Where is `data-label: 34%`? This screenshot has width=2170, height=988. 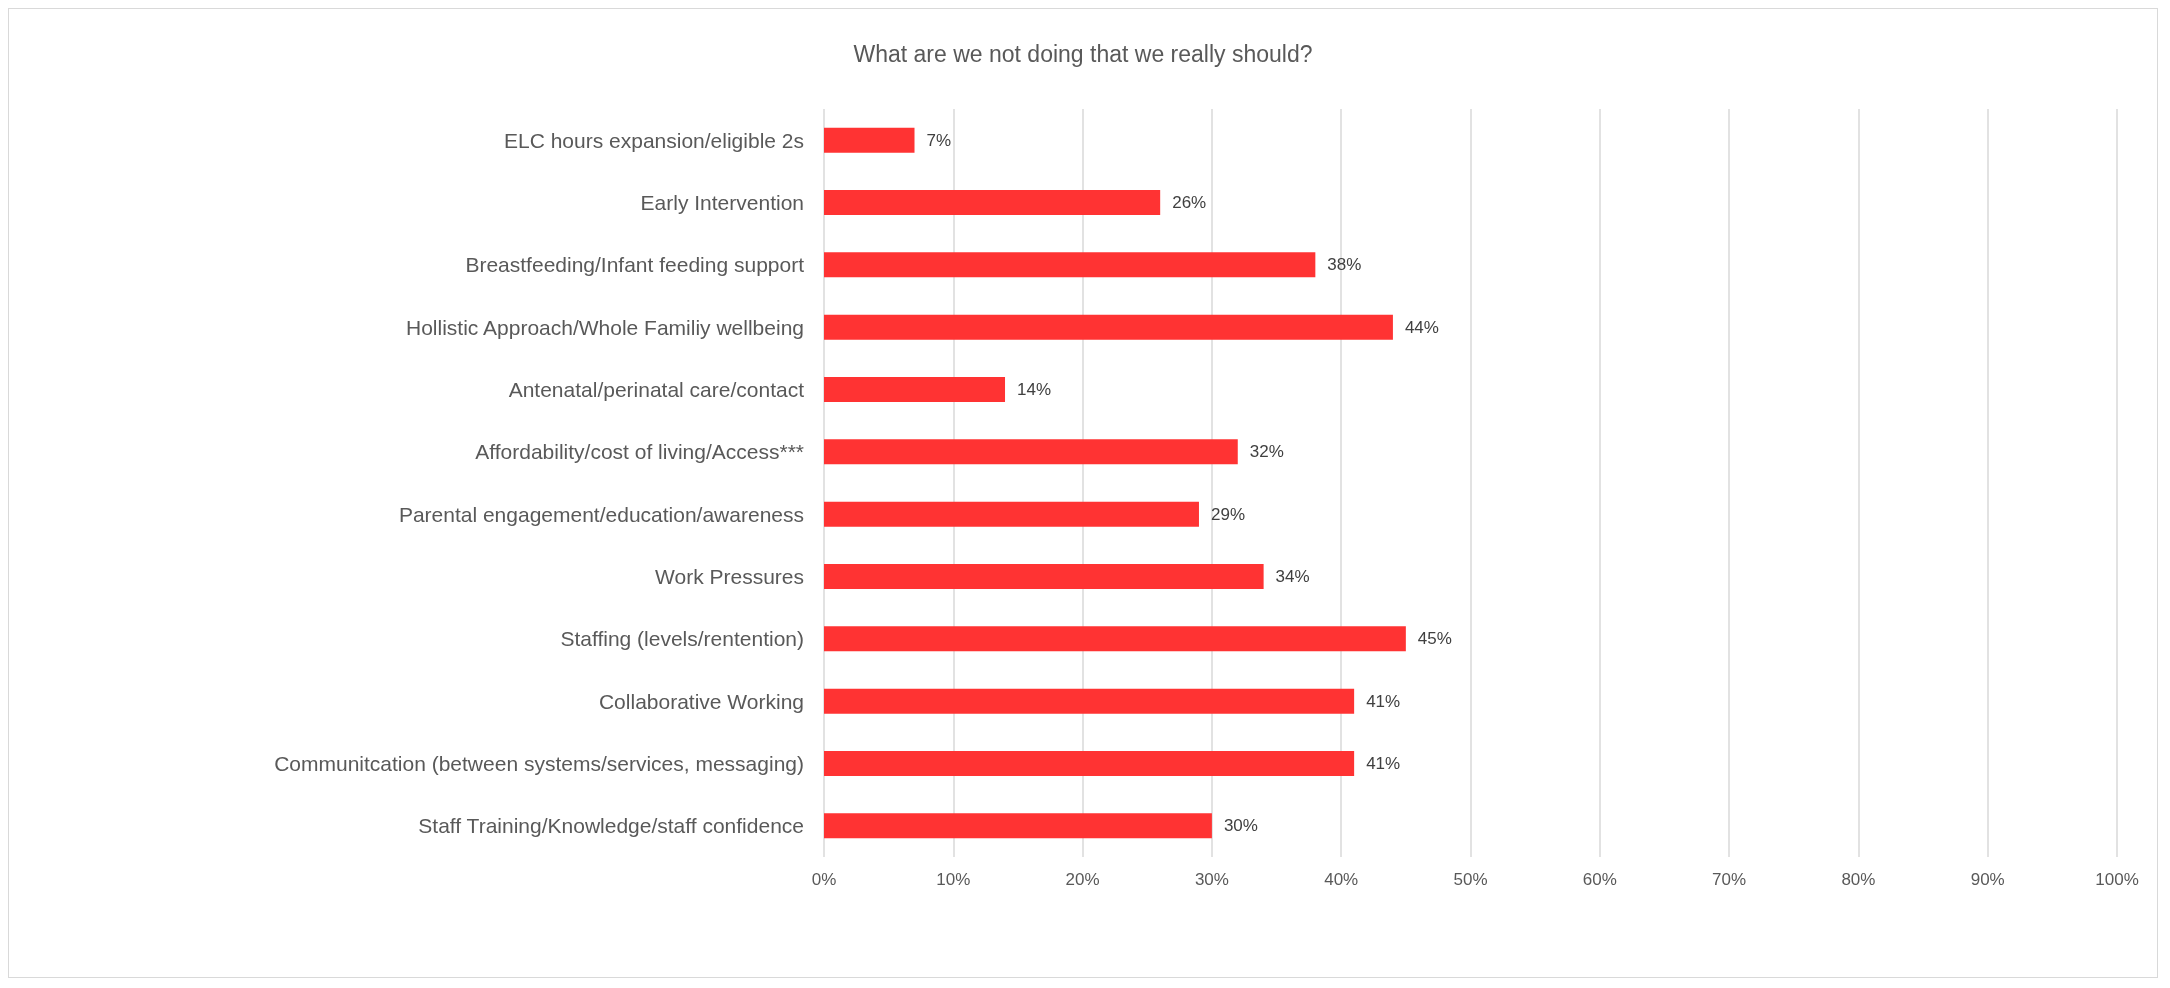
data-label: 34% is located at coordinates (1292, 576).